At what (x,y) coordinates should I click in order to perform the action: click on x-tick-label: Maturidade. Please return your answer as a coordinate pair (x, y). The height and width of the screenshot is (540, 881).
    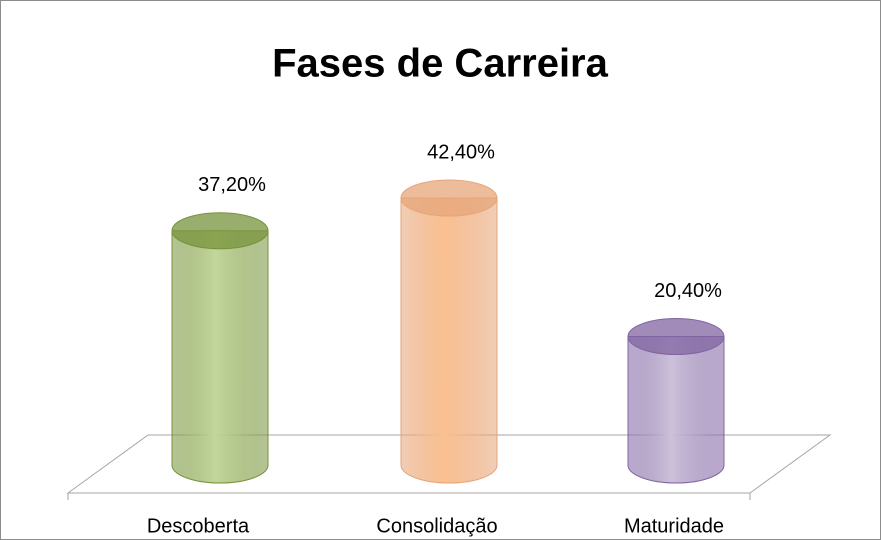
    Looking at the image, I should click on (674, 526).